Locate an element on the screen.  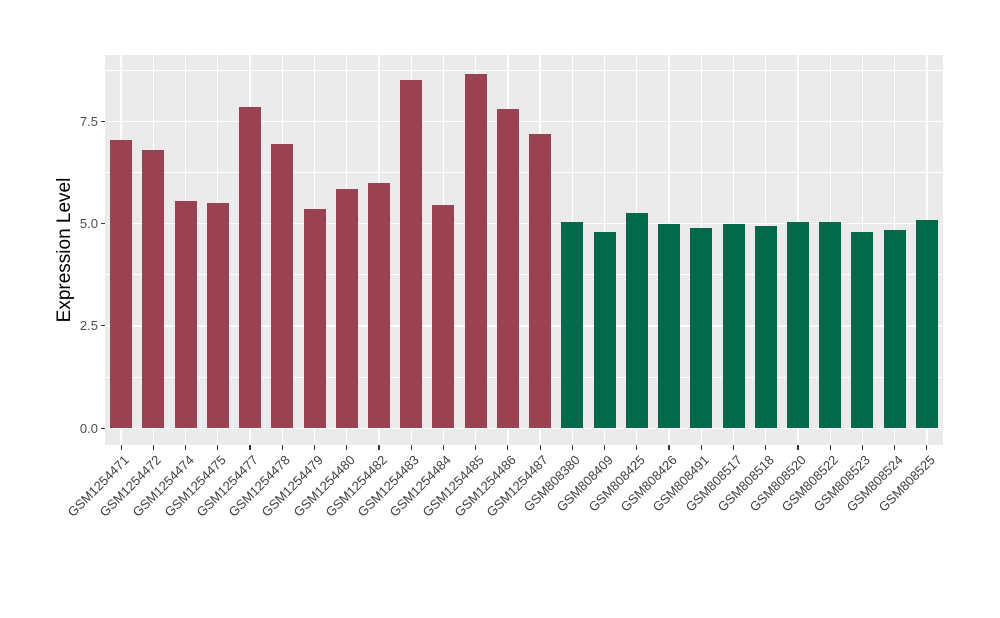
y-tick-label: 2.5 is located at coordinates (88, 326).